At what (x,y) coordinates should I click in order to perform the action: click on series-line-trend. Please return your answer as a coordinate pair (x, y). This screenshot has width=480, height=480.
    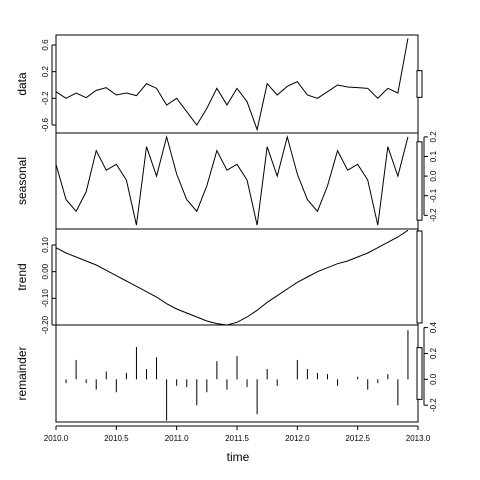
    Looking at the image, I should click on (232, 277).